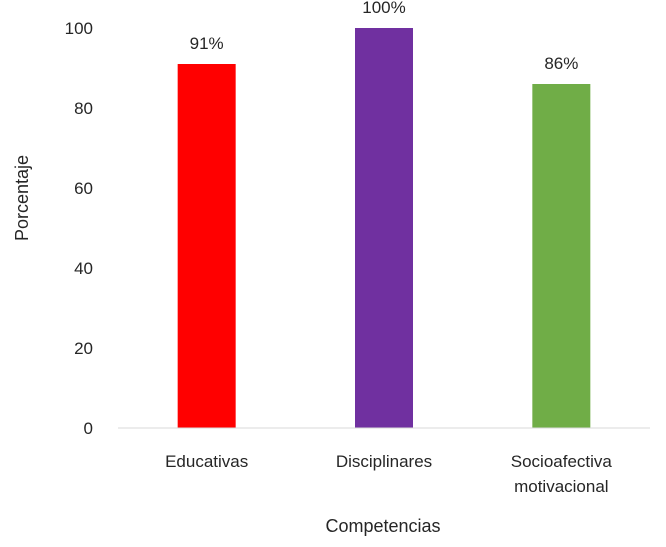  What do you see at coordinates (562, 474) in the screenshot?
I see `x-tick-label: Socioafectiva motivacional` at bounding box center [562, 474].